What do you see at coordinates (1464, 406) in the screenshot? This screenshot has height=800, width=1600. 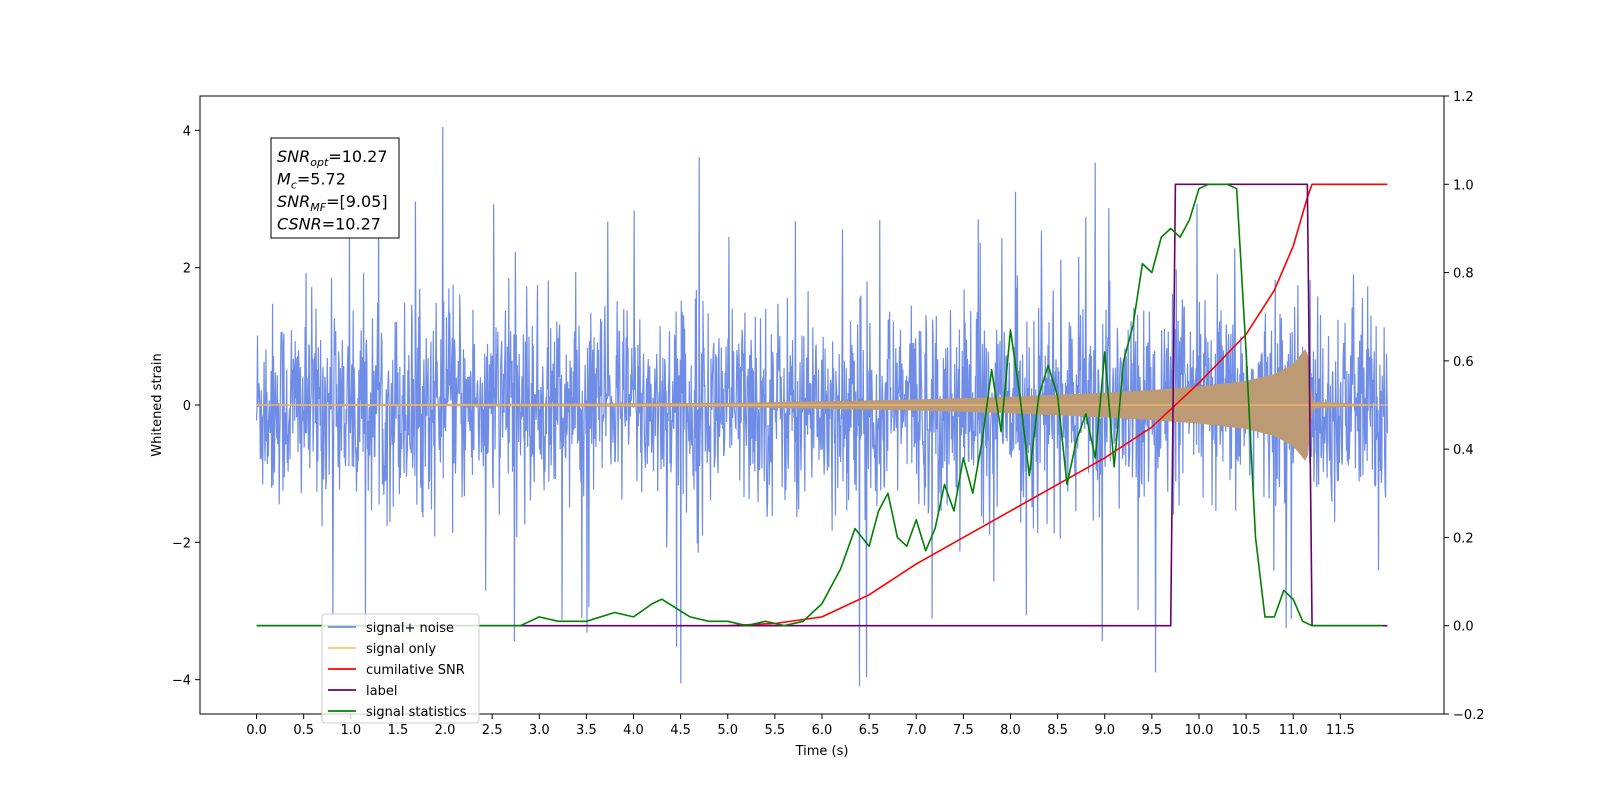 I see `y-axis-right: −0.2 0.0 0.2 0.4 0.6 0.8 1.0 1.2` at bounding box center [1464, 406].